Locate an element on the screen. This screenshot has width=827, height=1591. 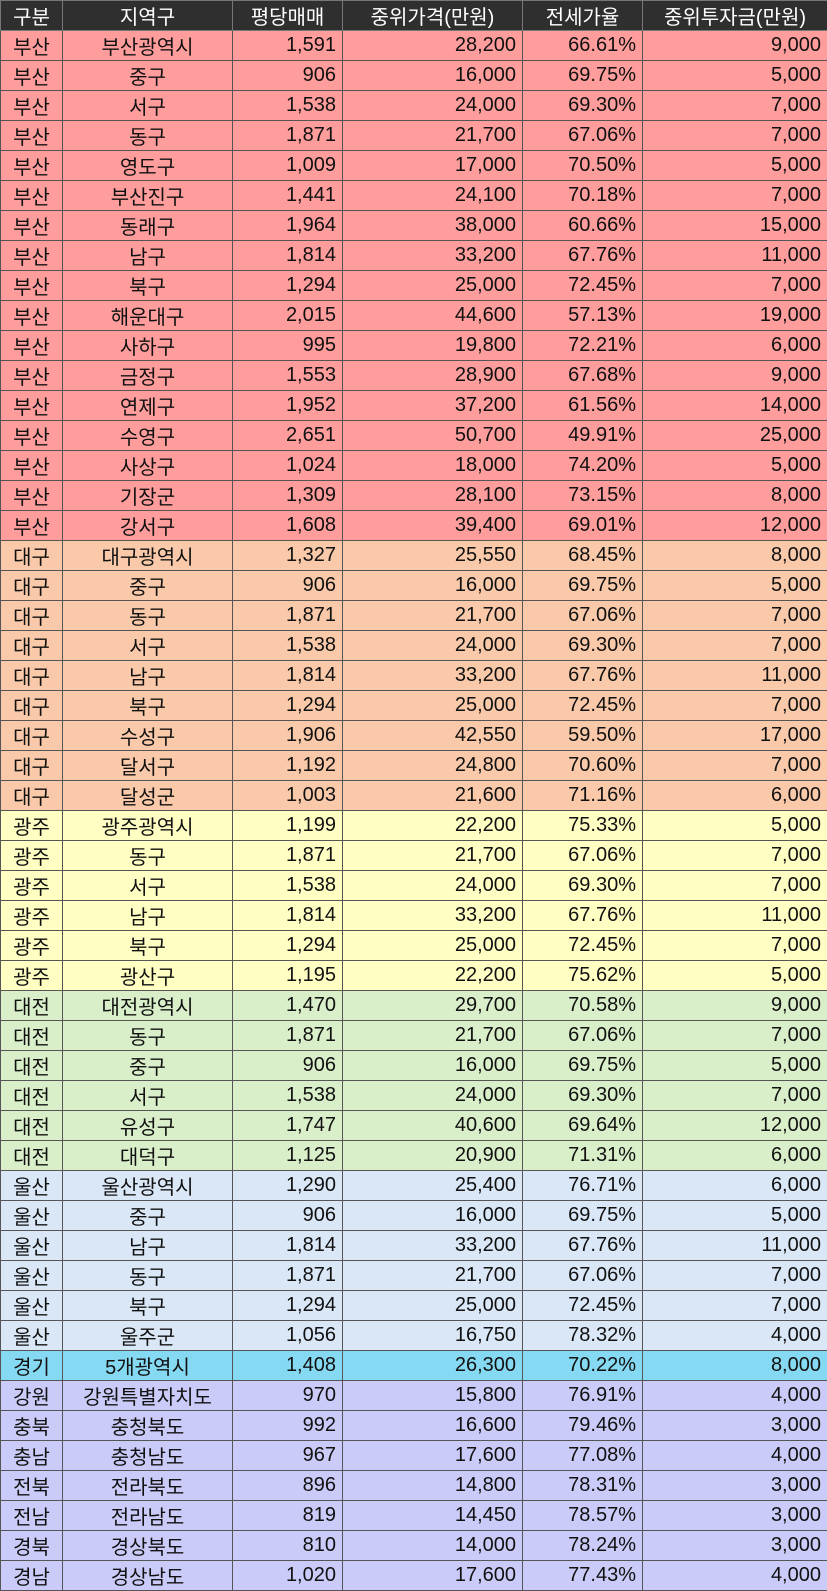
district-cell: 달성군 is located at coordinates (148, 796).